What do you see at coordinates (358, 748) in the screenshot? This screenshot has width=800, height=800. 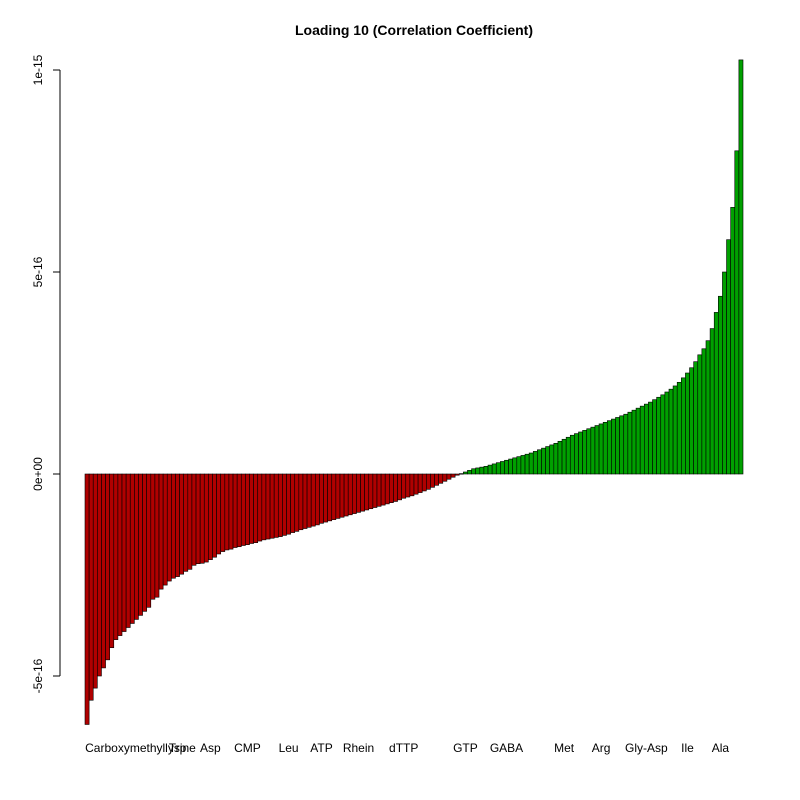 I see `x-category-label: Rhein` at bounding box center [358, 748].